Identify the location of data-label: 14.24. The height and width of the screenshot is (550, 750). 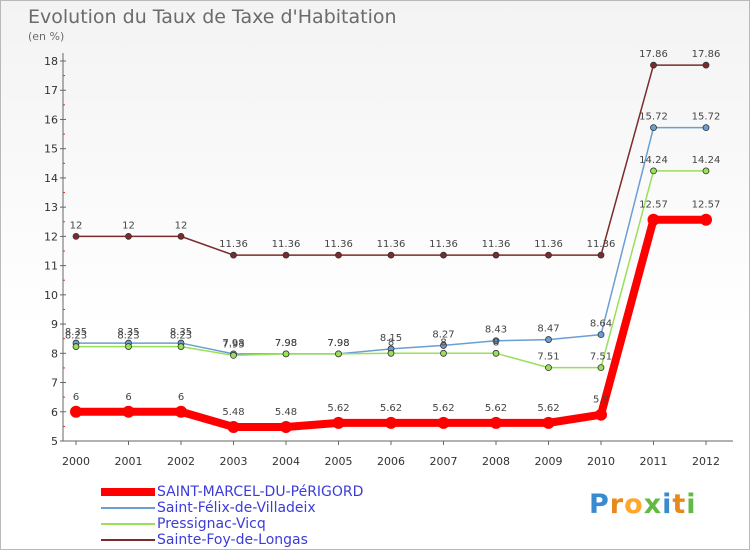
(706, 160).